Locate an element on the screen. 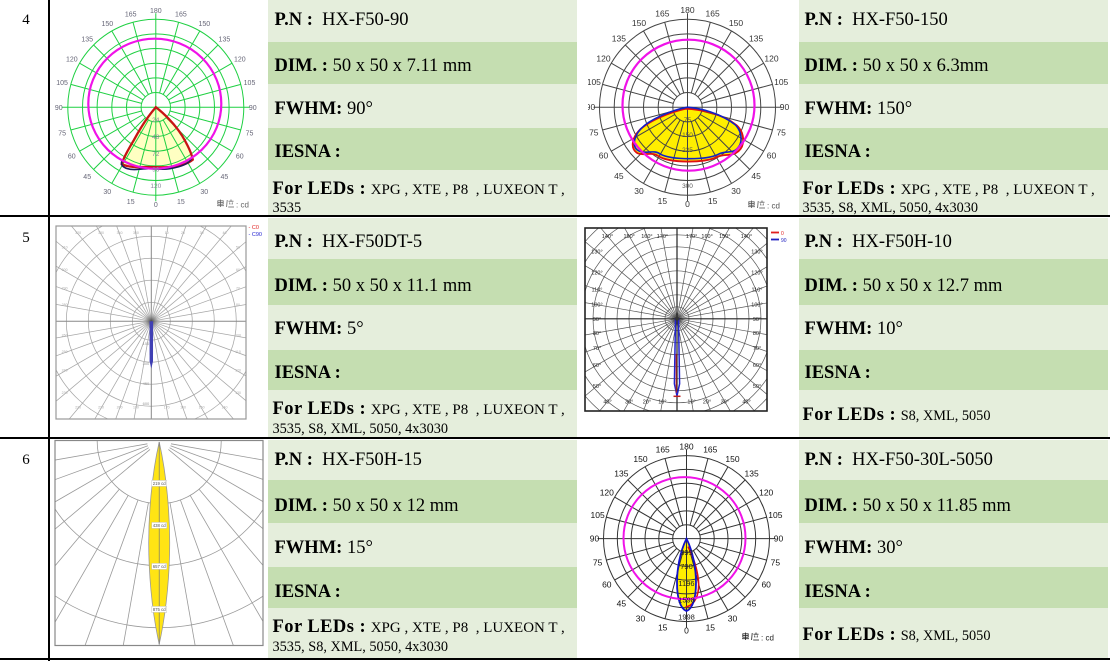 The width and height of the screenshot is (1112, 661). svg-text: 96 is located at coordinates (156, 170).